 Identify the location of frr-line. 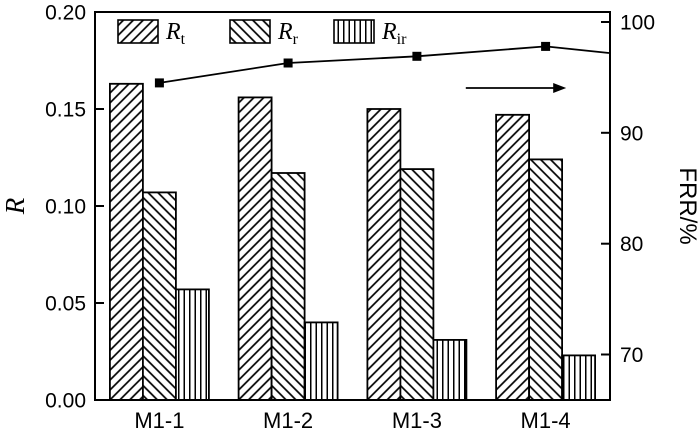
(384, 64).